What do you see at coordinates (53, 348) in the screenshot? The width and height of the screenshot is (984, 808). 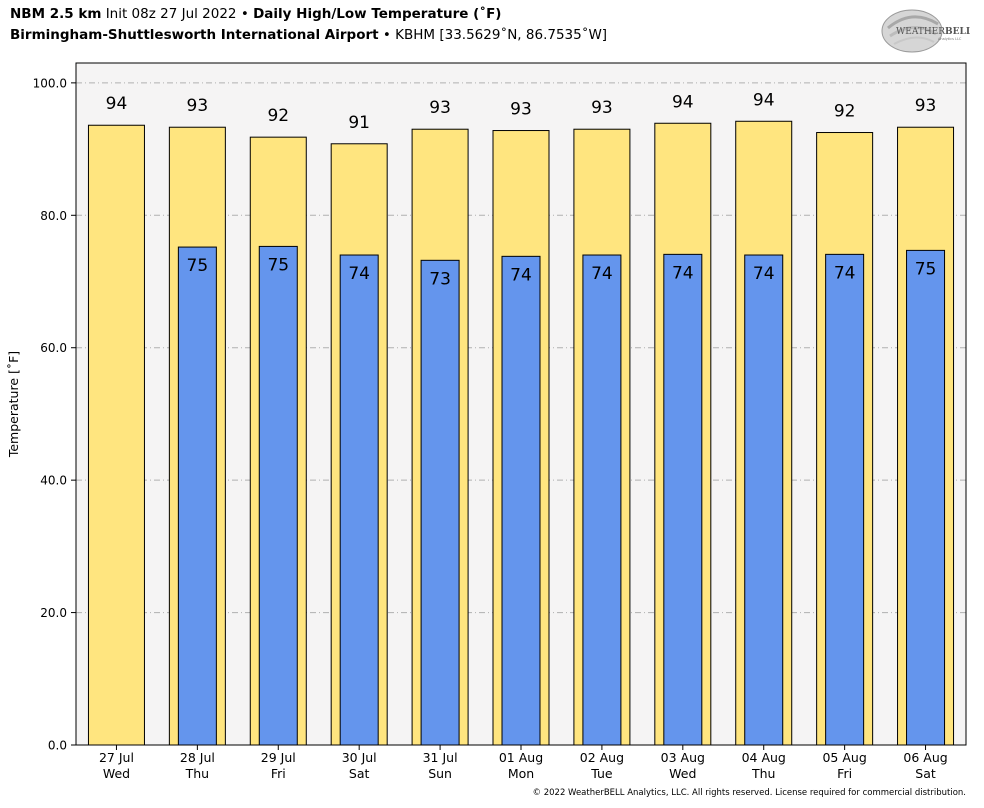 I see `y-tick-label: 60.0` at bounding box center [53, 348].